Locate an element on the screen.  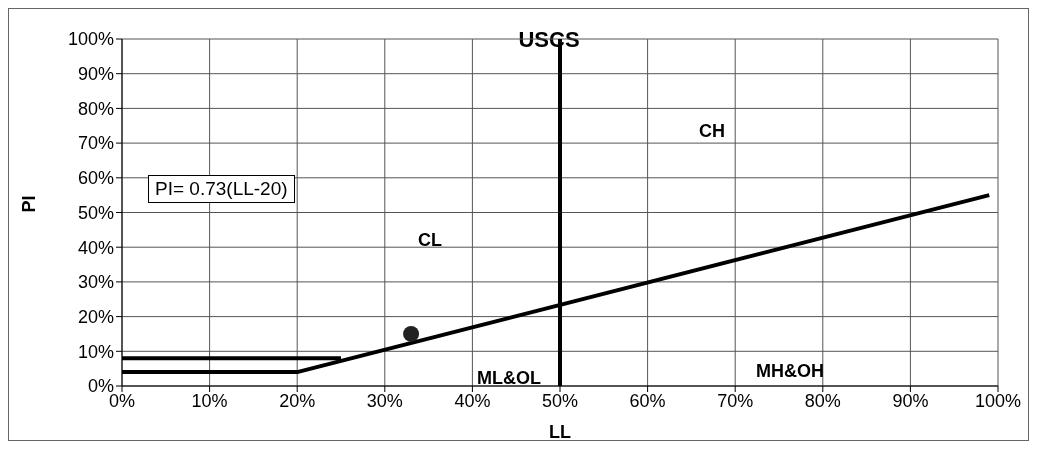
y-tick-label: 100% is located at coordinates (90, 39).